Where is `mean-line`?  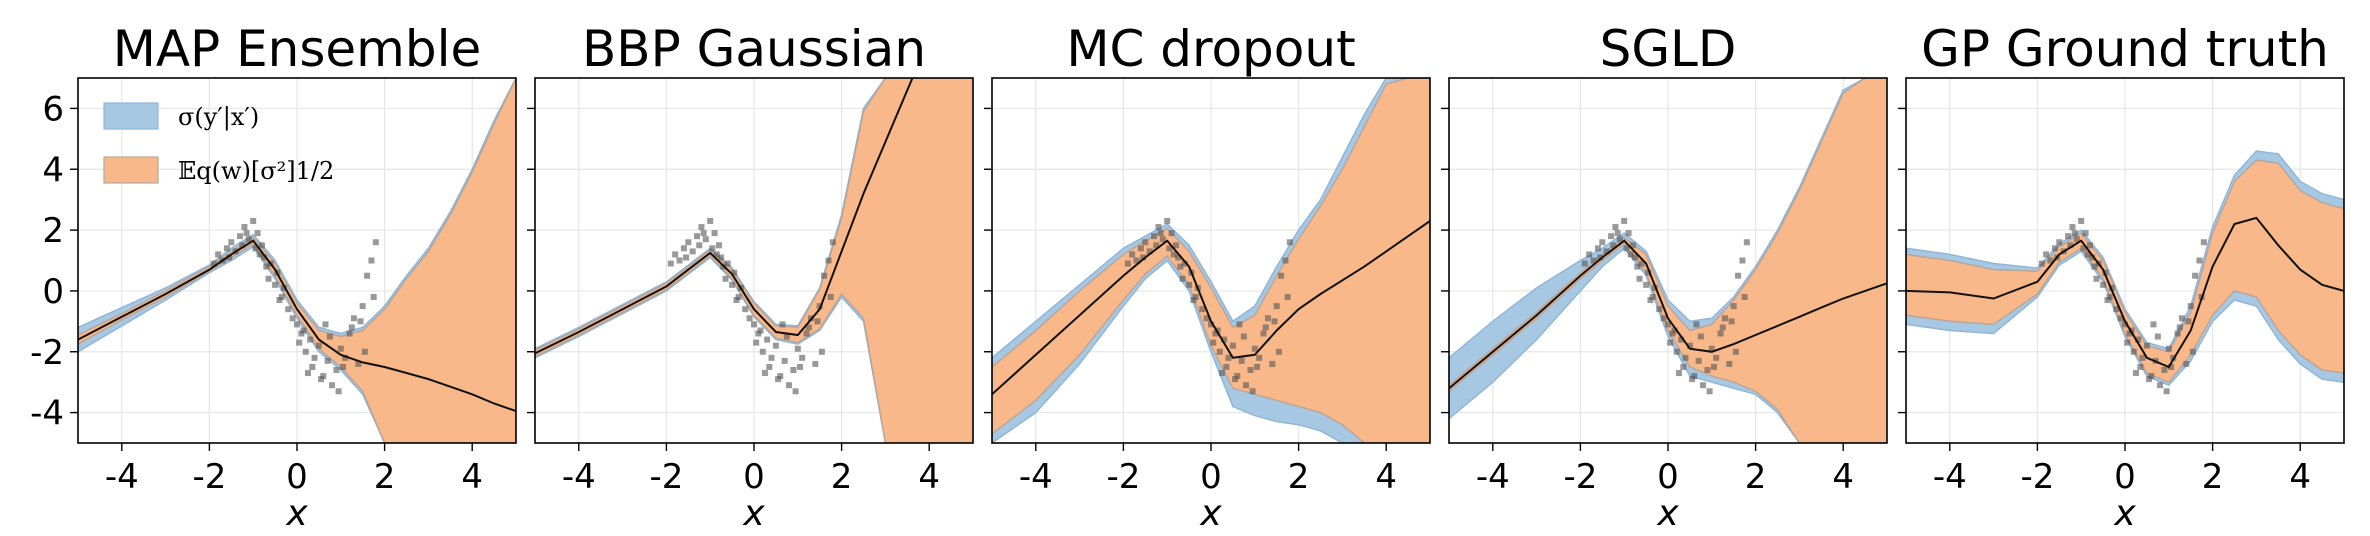 mean-line is located at coordinates (1211, 308).